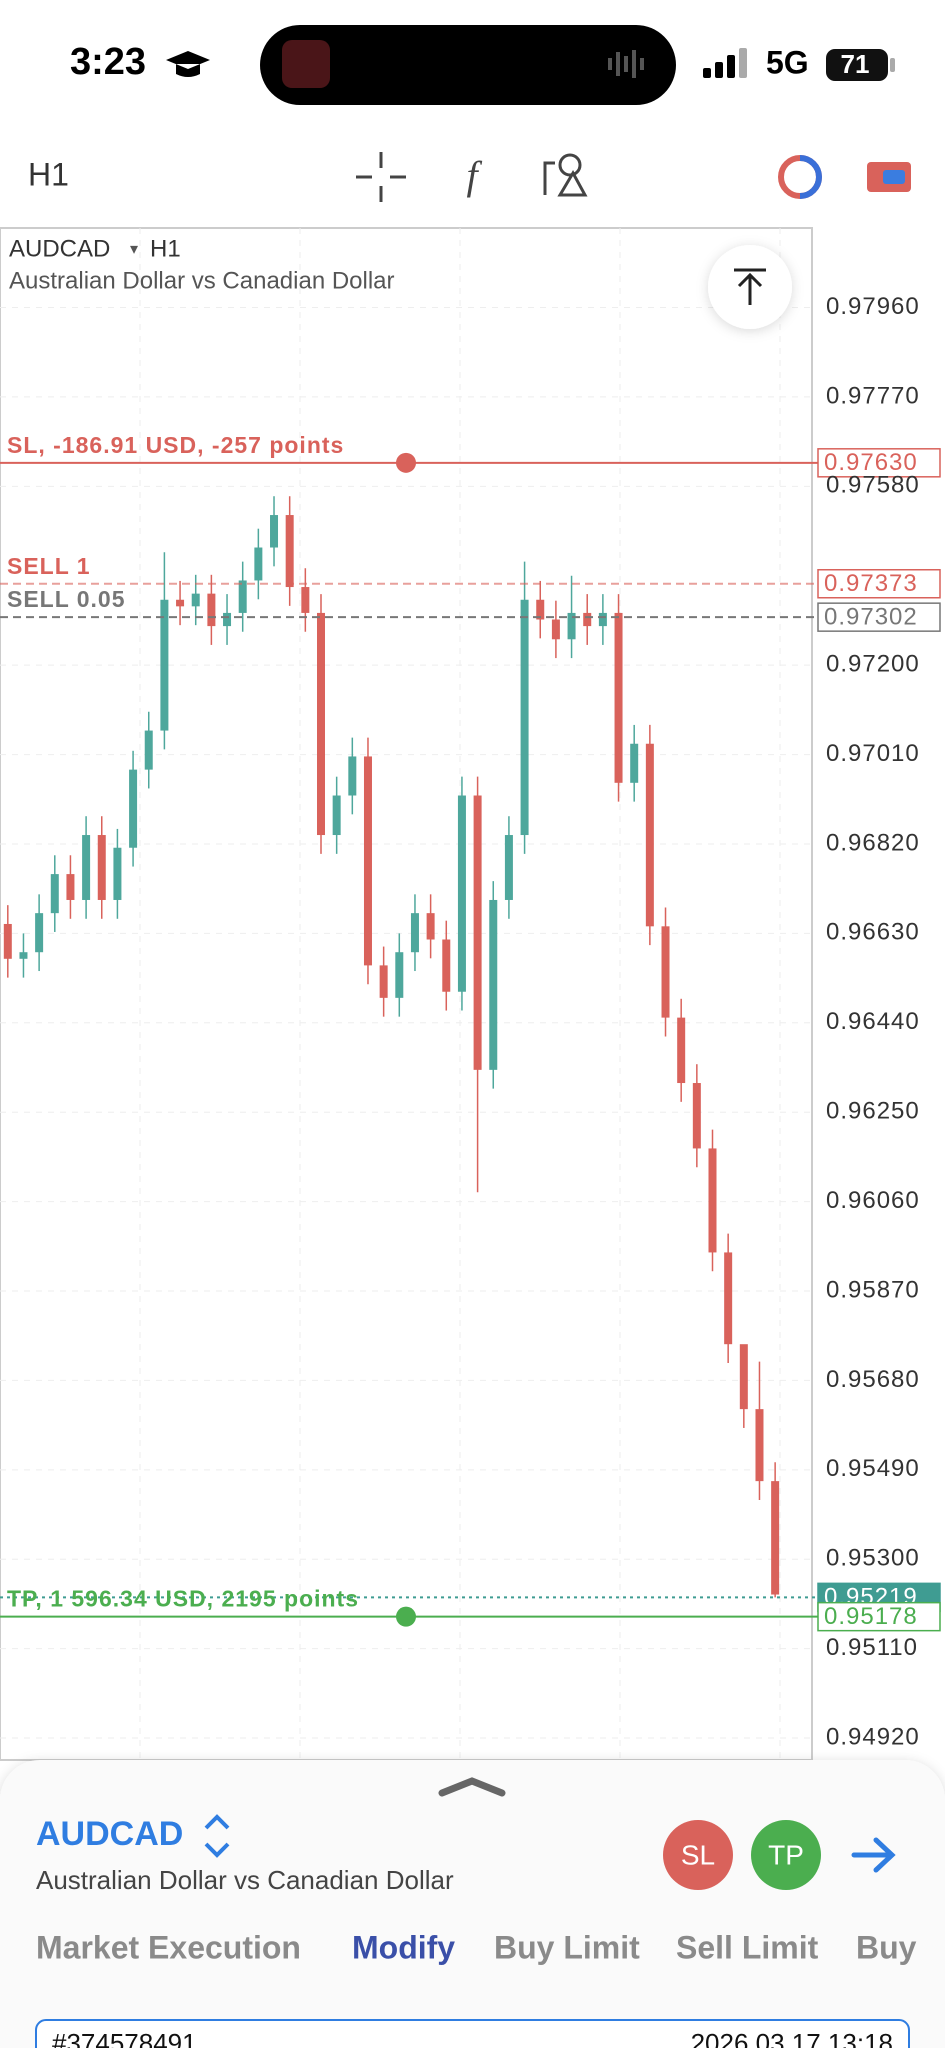 Image resolution: width=945 pixels, height=2048 pixels. I want to click on island-art, so click(306, 64).